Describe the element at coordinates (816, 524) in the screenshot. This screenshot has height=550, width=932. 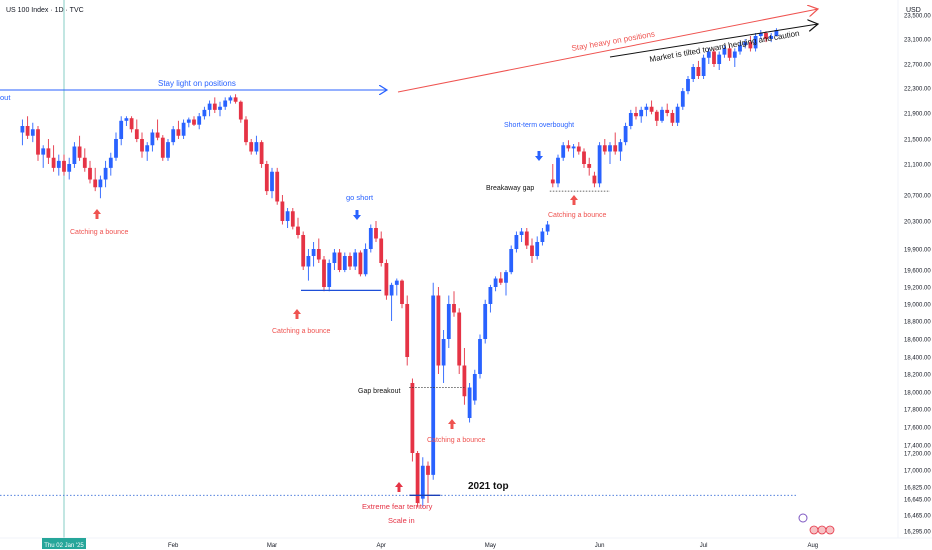
I see `chart-events-icons` at that location.